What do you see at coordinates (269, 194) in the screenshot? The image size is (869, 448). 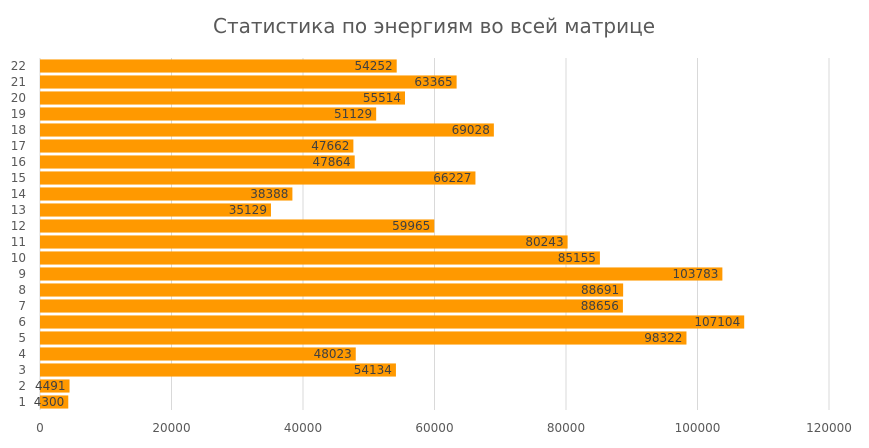 I see `data-label-14: 38388` at bounding box center [269, 194].